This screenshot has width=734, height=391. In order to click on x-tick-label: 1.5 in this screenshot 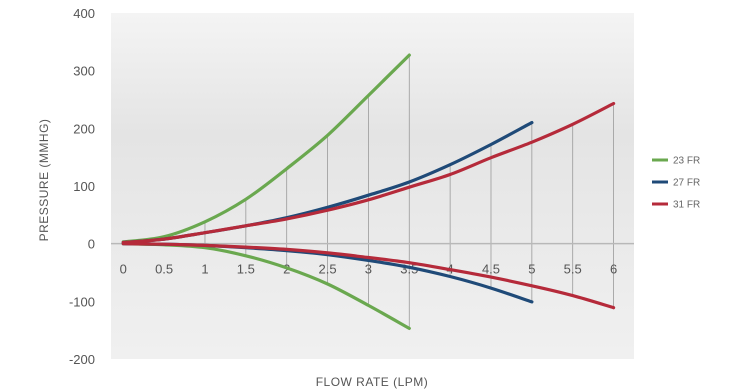, I will do `click(246, 269)`.